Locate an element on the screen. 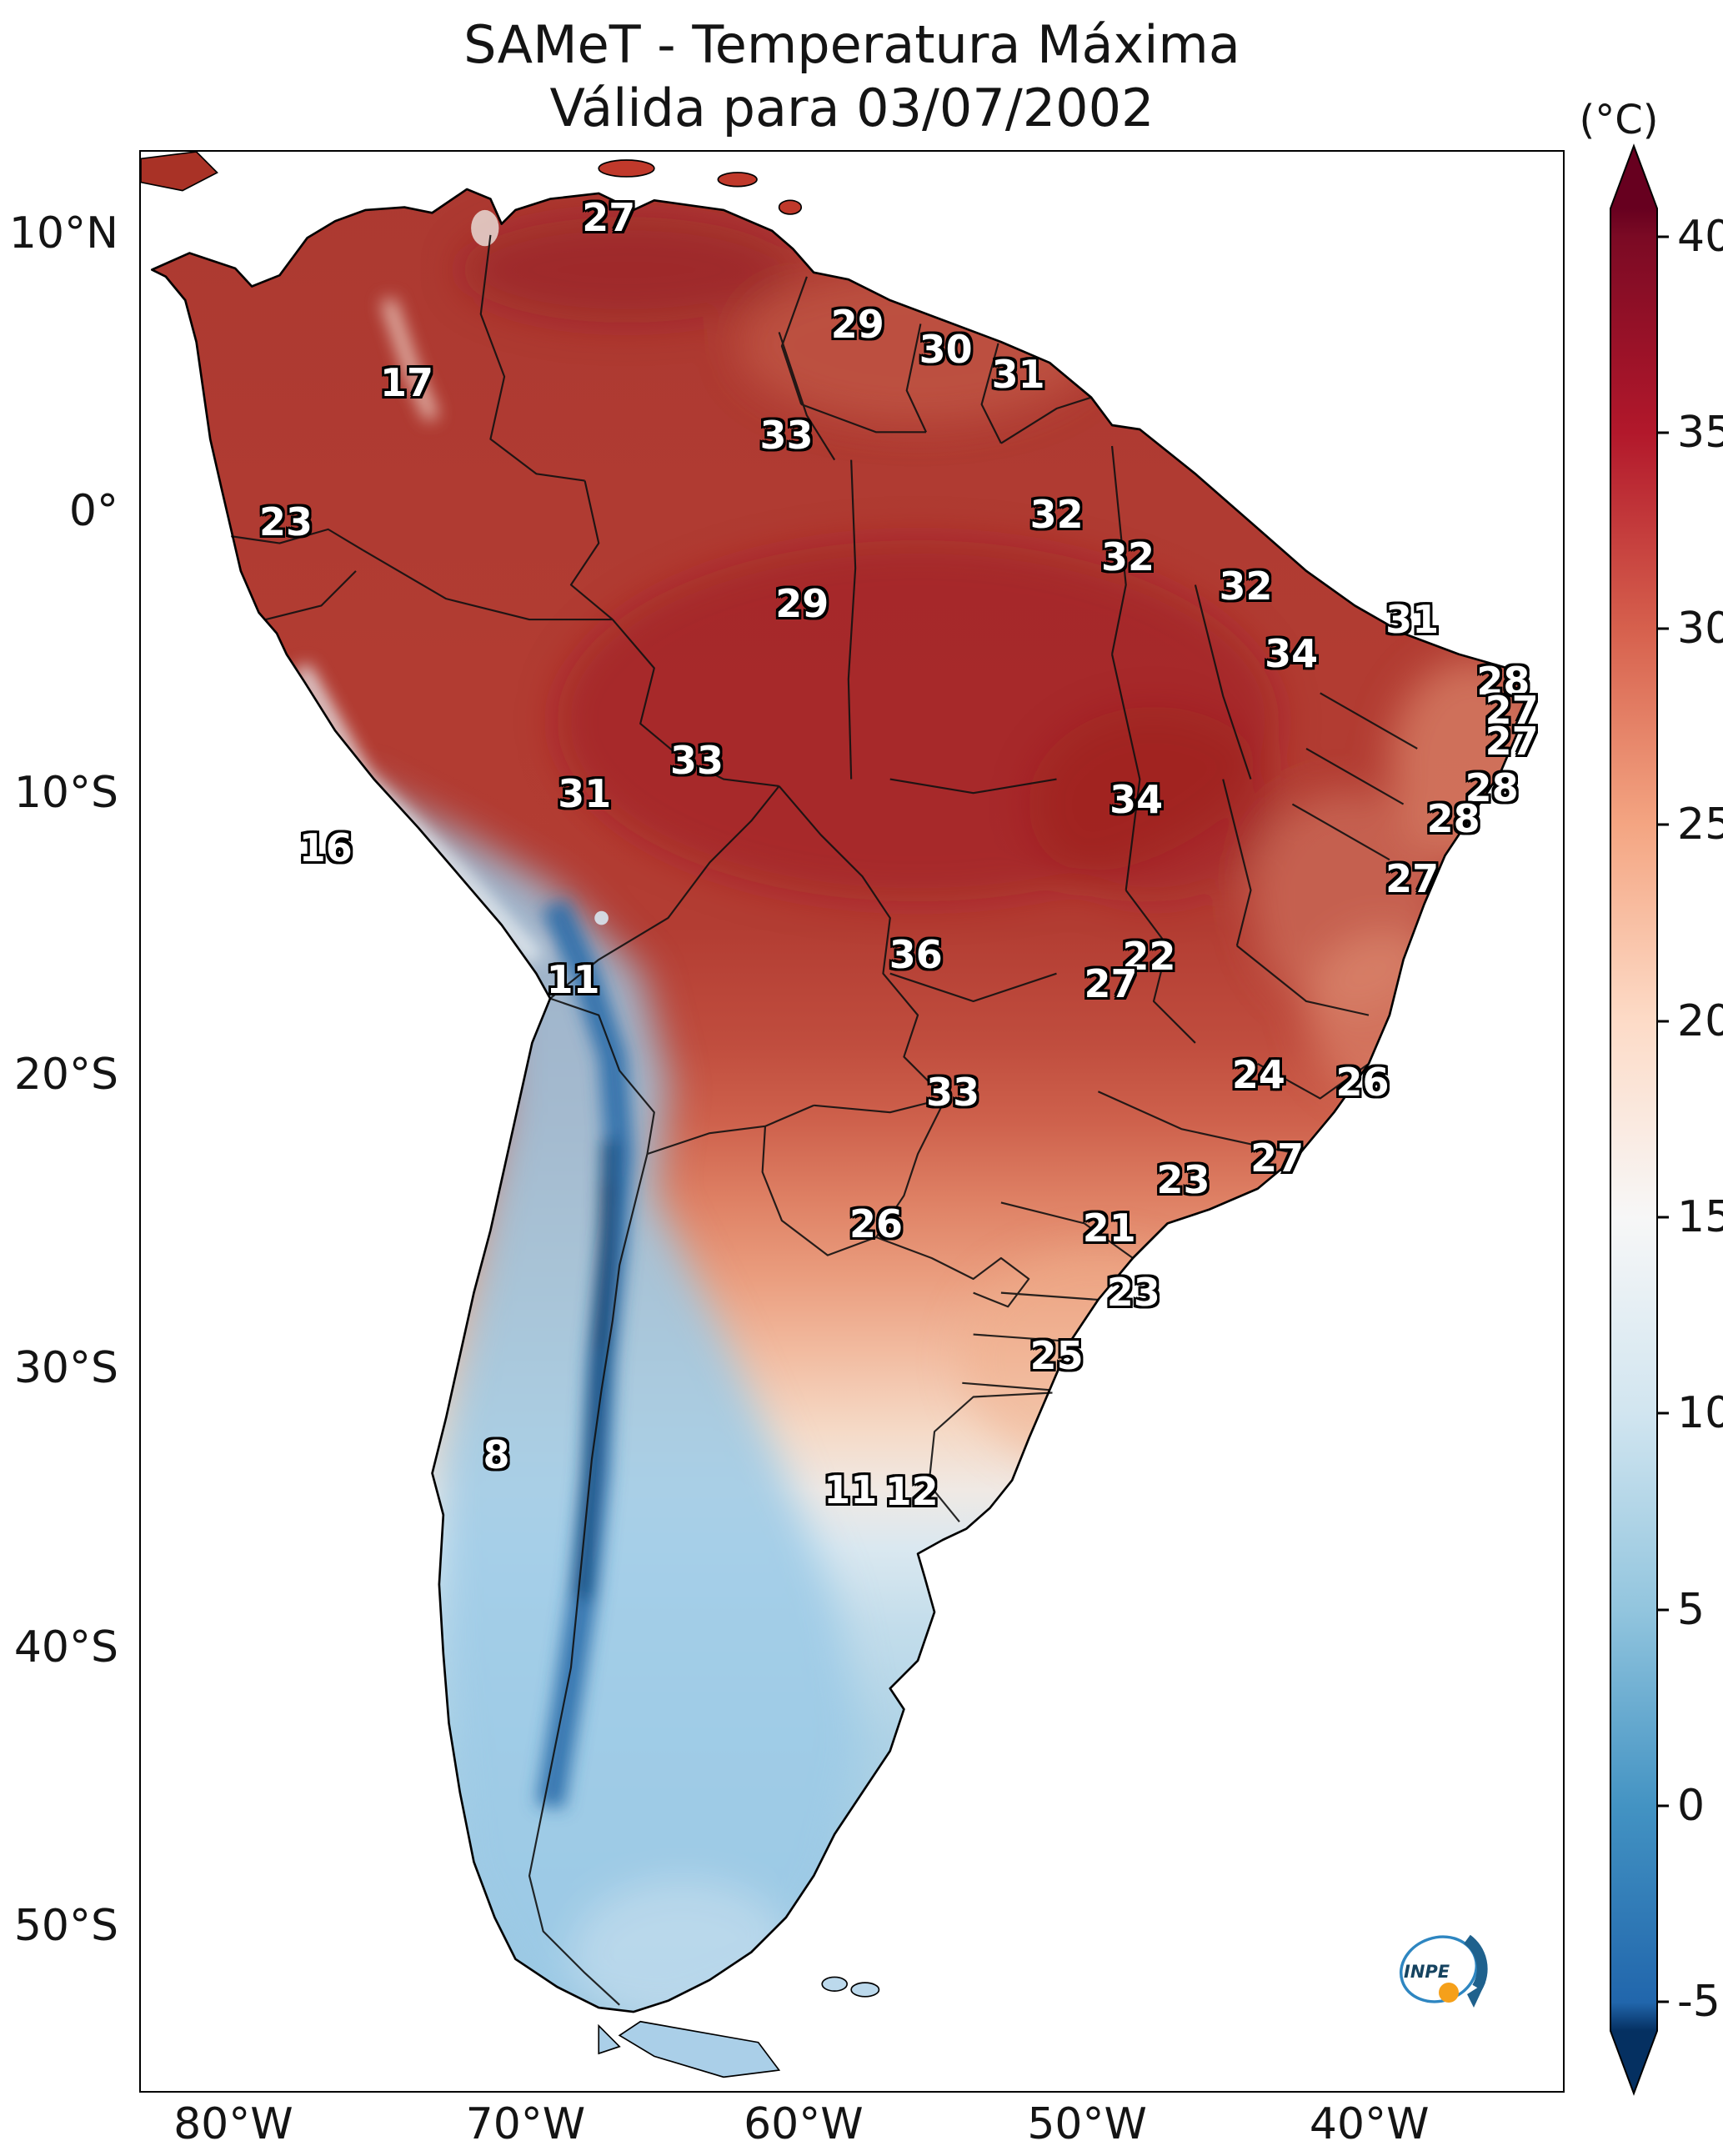 The image size is (1723, 2156). falkland-islands-west is located at coordinates (835, 1984).